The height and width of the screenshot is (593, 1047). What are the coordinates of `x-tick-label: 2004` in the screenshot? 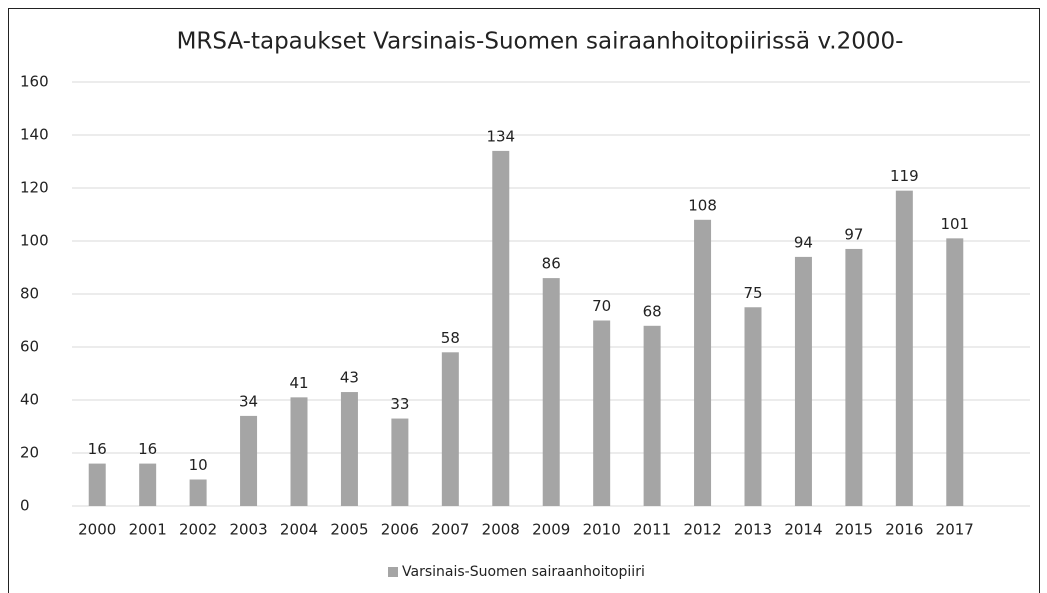 It's located at (299, 530).